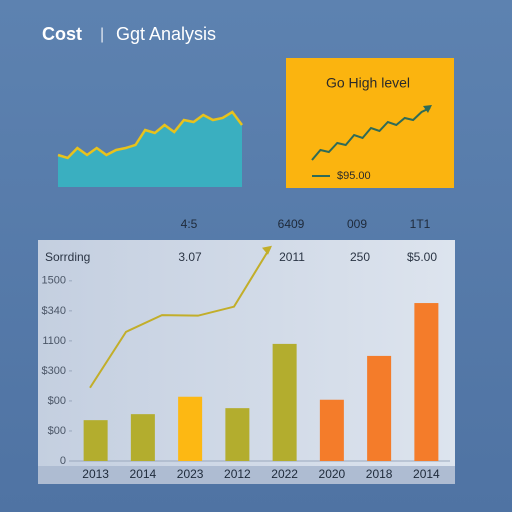  Describe the element at coordinates (354, 176) in the screenshot. I see `legend-label: $95.00` at that location.